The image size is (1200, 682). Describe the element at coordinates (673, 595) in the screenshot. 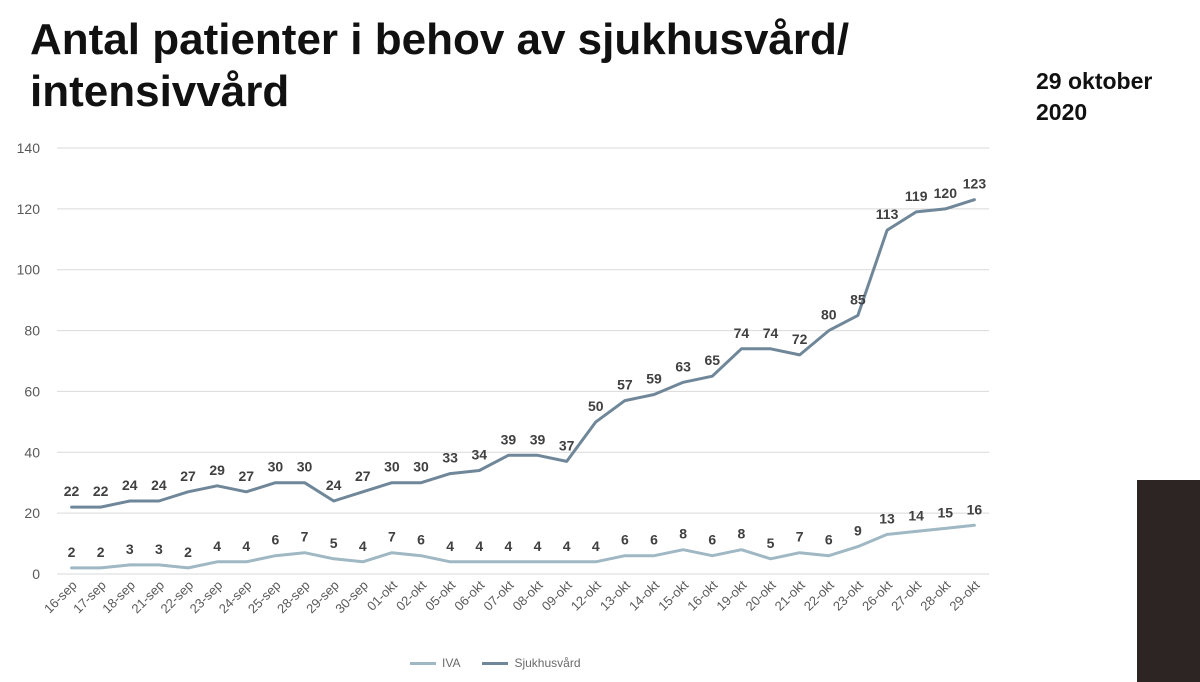

I see `x-tick-label: 15-okt` at that location.